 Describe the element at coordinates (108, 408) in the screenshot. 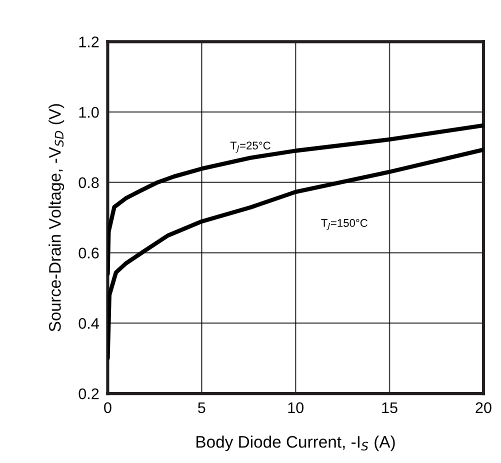

I see `x-tick-label: 0` at that location.